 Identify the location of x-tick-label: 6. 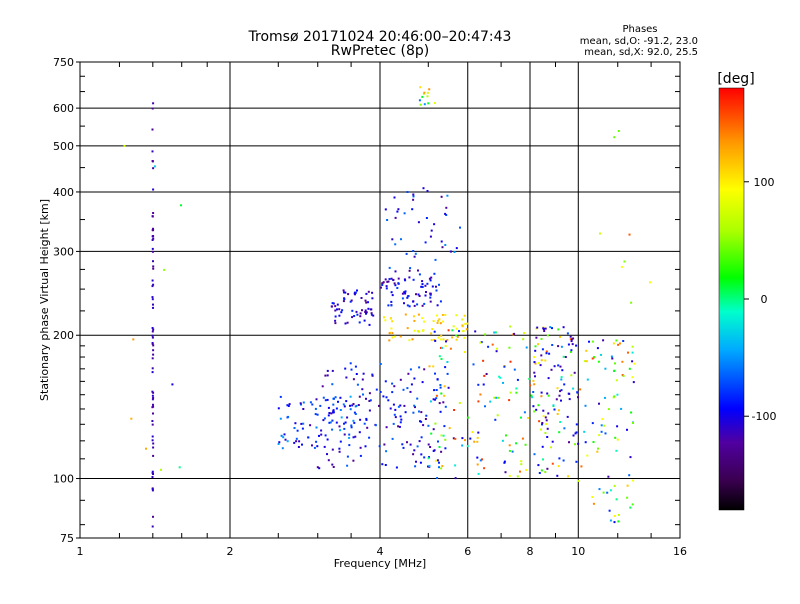
(467, 551).